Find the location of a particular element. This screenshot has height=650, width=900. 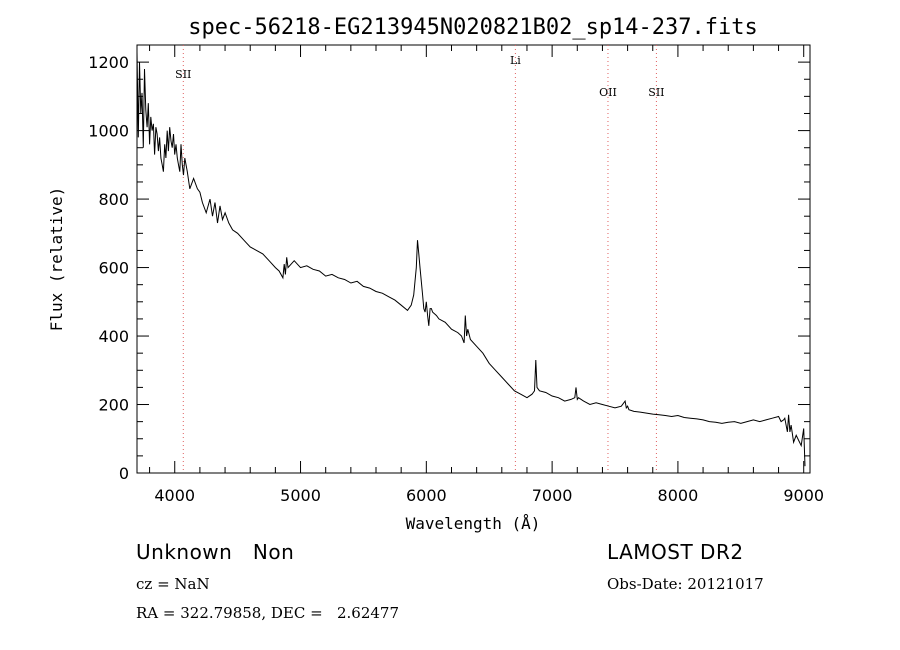

y-tick-label: 0 is located at coordinates (124, 473).